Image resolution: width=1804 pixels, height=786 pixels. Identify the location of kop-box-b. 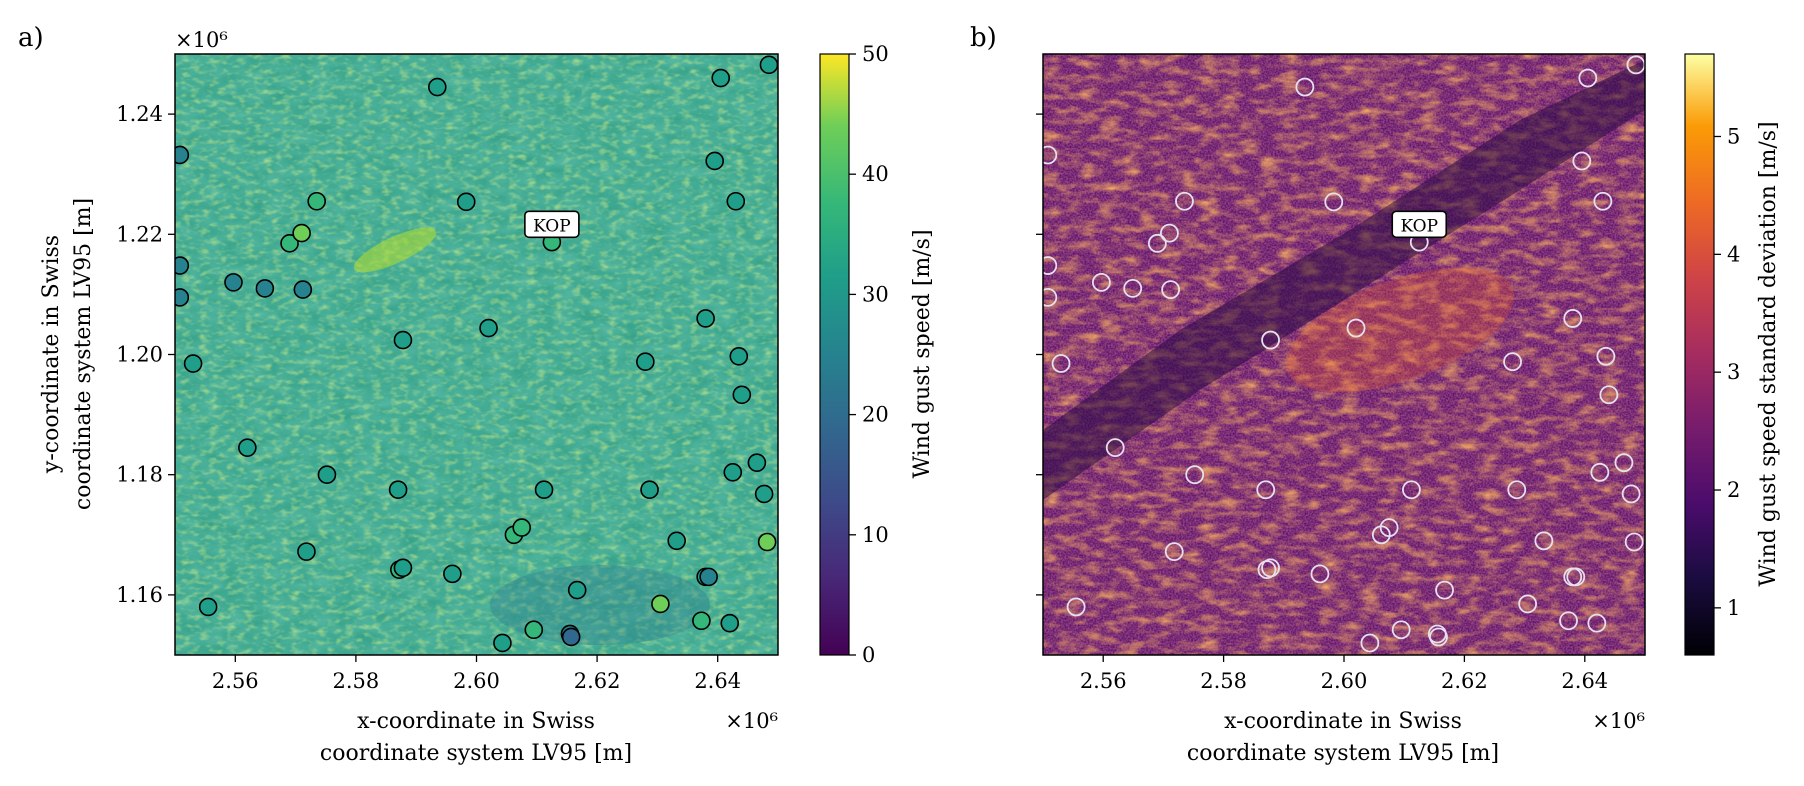
(1419, 224).